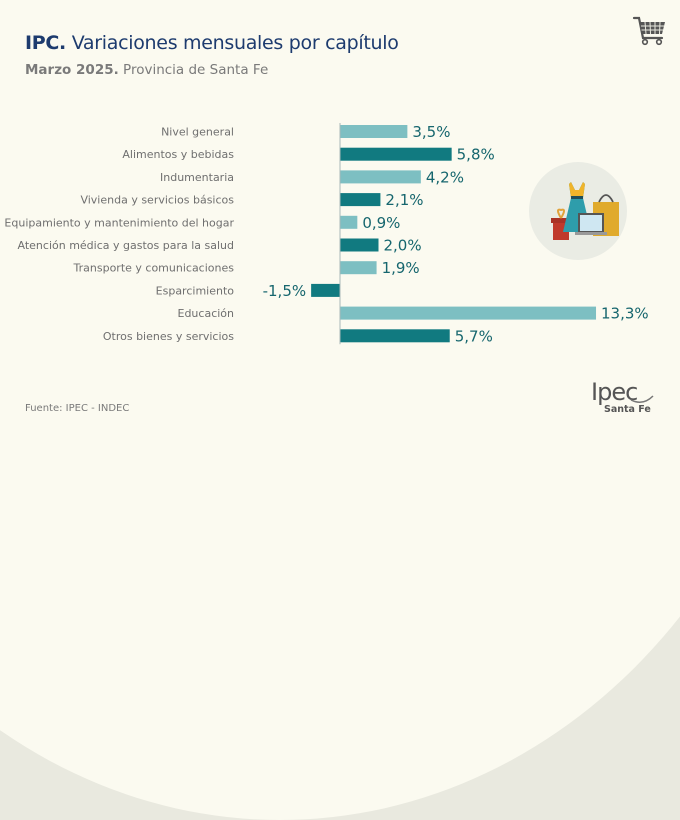 The height and width of the screenshot is (820, 680). Describe the element at coordinates (197, 177) in the screenshot. I see `category-label: Indumentaria` at that location.